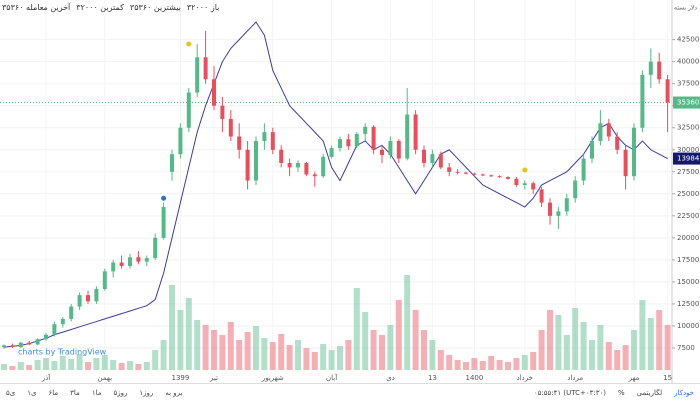  Describe the element at coordinates (688, 260) in the screenshot. I see `y-tick-label: 17500` at that location.